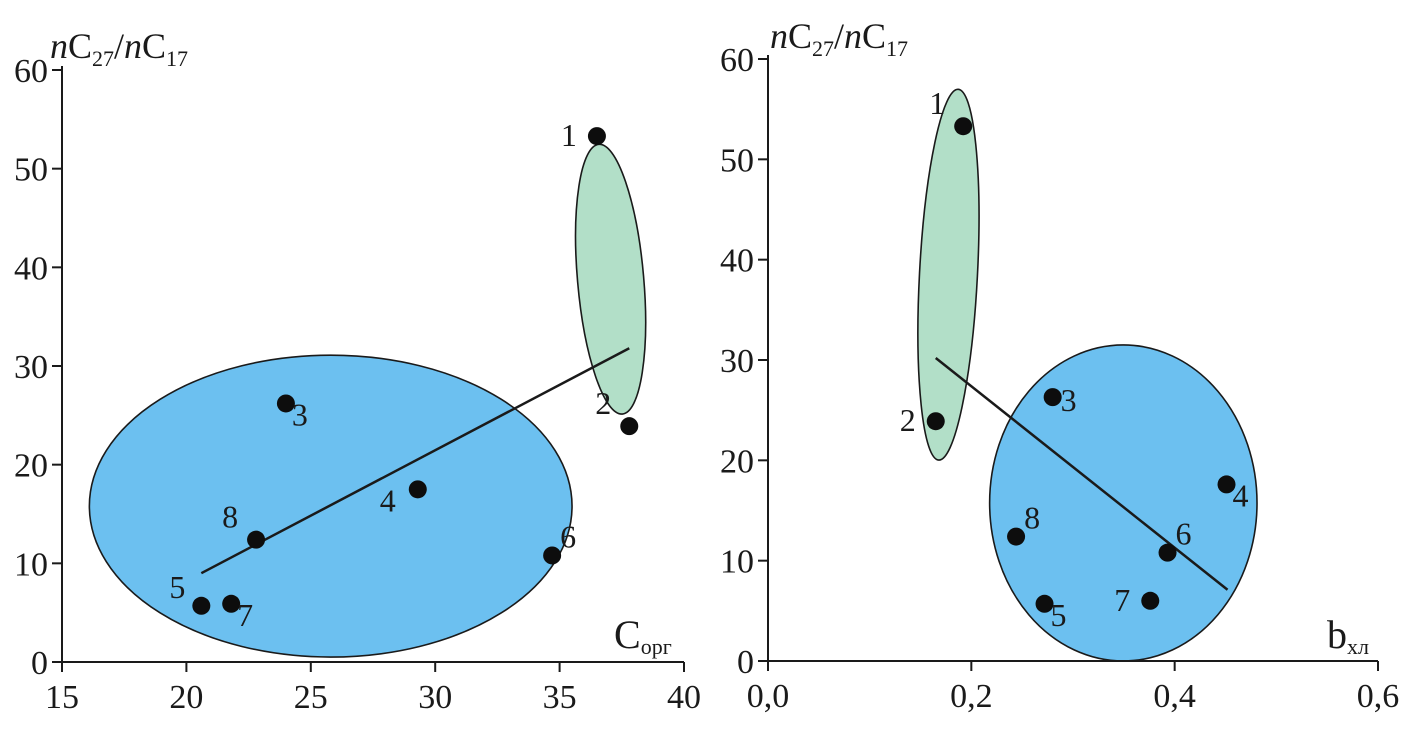 Image resolution: width=1418 pixels, height=736 pixels. What do you see at coordinates (186, 697) in the screenshot?
I see `x-tick-label: 20` at bounding box center [186, 697].